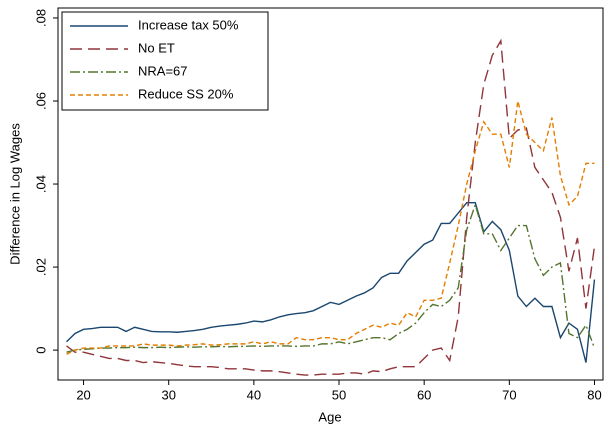 The width and height of the screenshot is (609, 432). Describe the element at coordinates (594, 394) in the screenshot. I see `x-tick-label: 80` at that location.